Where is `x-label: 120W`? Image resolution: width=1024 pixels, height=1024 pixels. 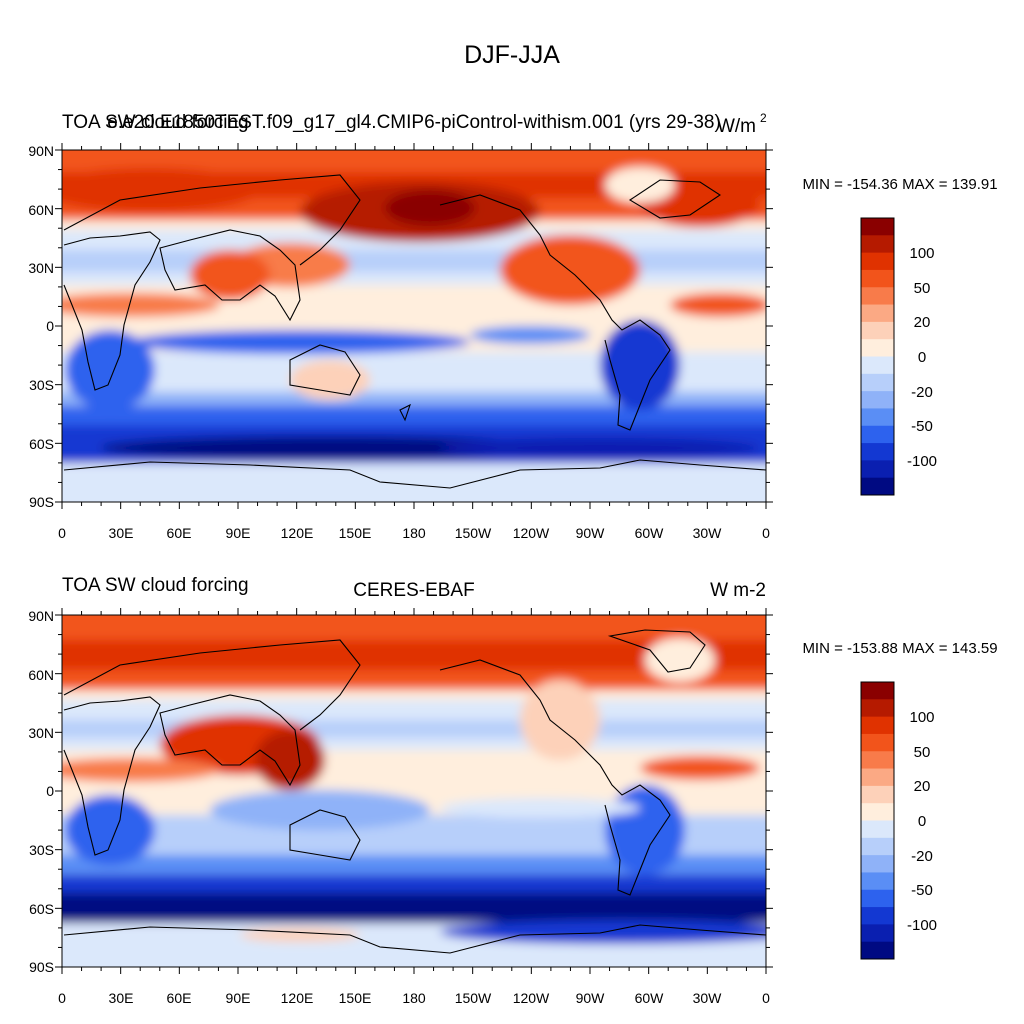 x-label: 120W is located at coordinates (531, 998).